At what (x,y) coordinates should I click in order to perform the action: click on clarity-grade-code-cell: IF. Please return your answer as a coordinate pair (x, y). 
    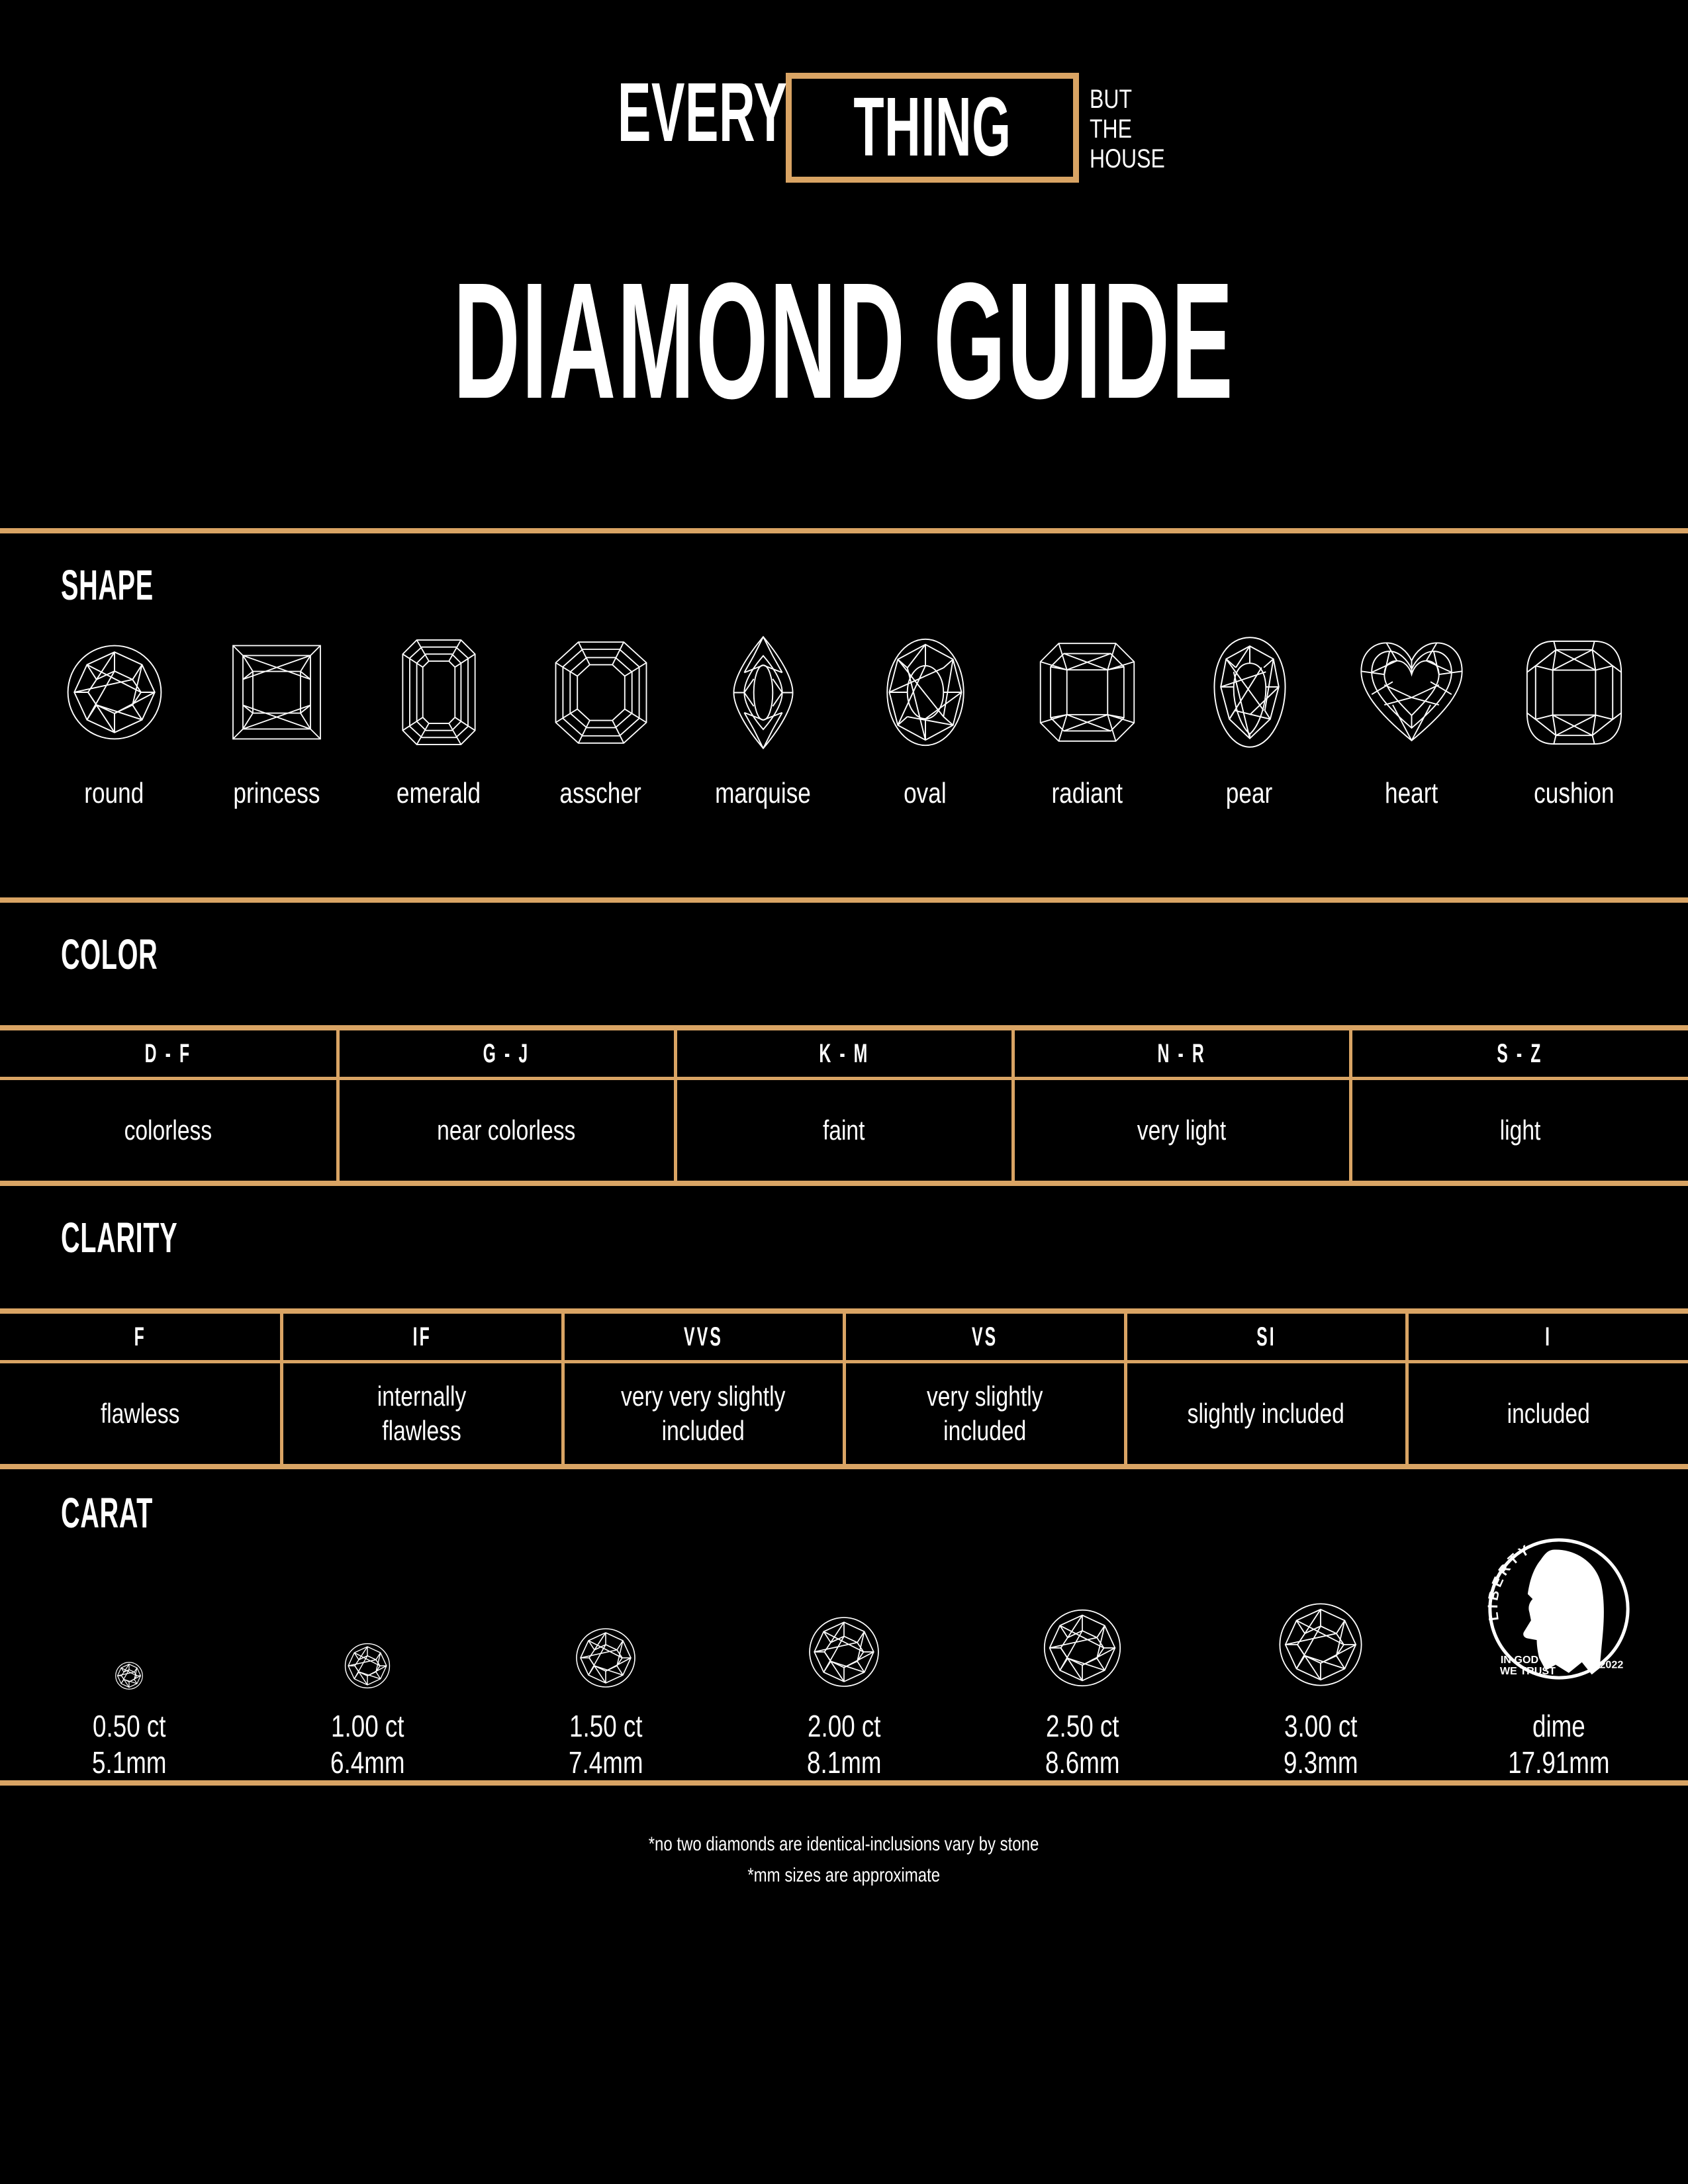
    Looking at the image, I should click on (422, 1338).